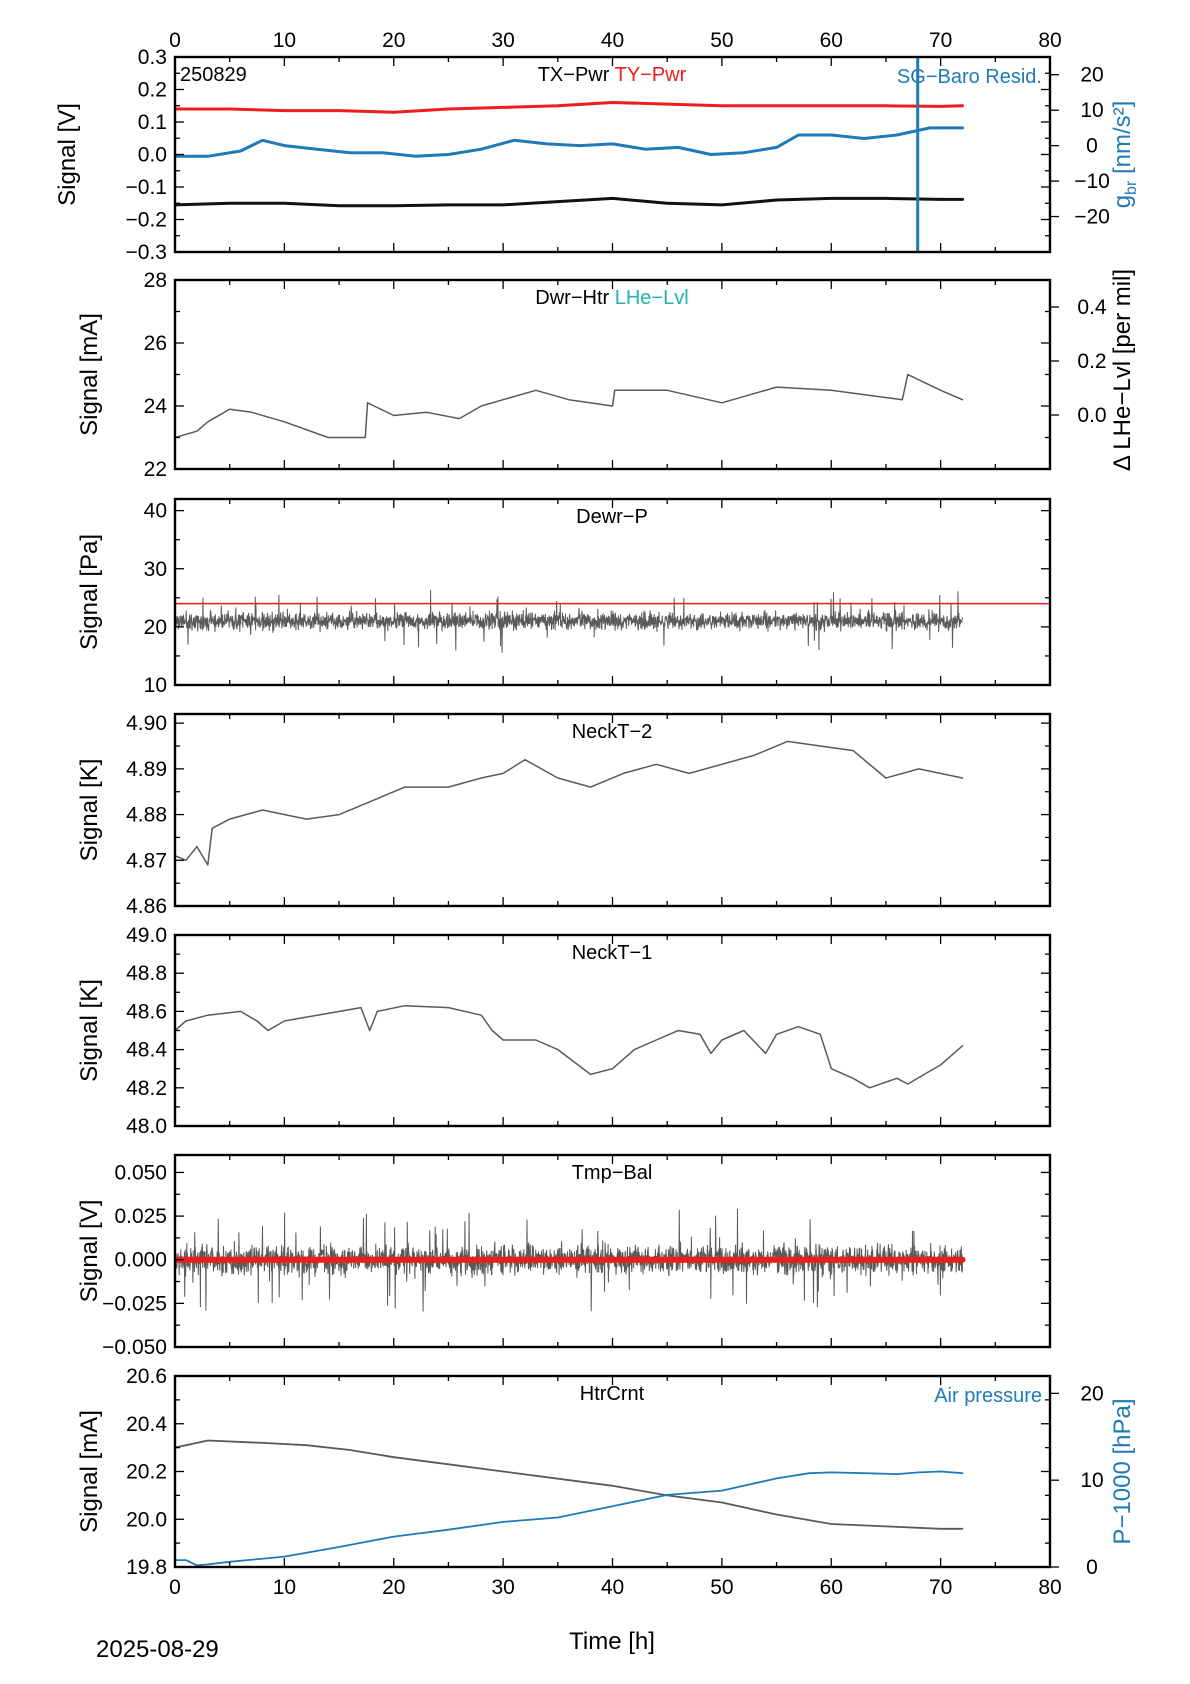  Describe the element at coordinates (146, 815) in the screenshot. I see `y-tick-label: 4.88` at that location.